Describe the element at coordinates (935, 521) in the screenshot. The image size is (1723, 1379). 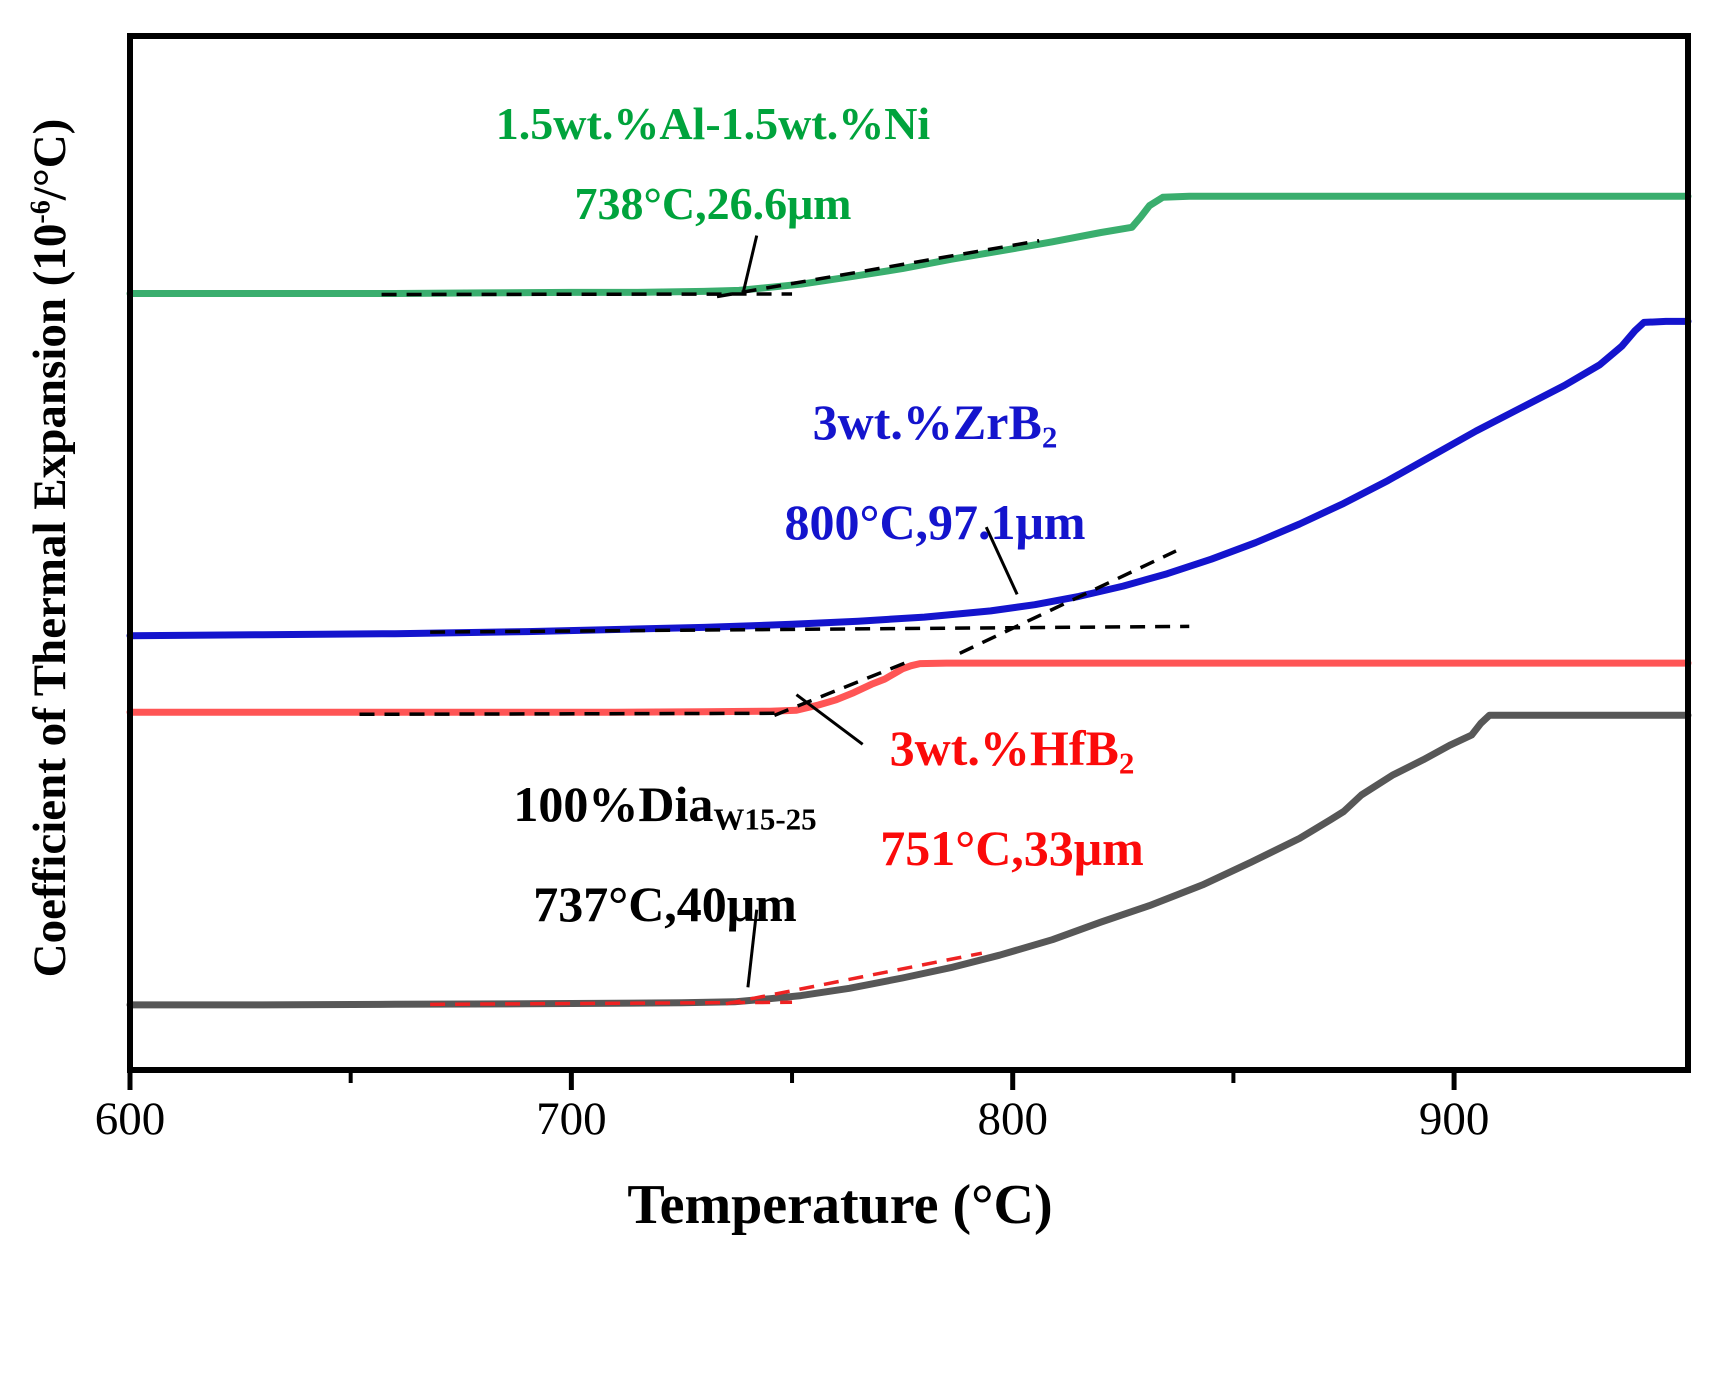
I see `annotation-zrb2-onset: 800°C,97.1μm` at that location.